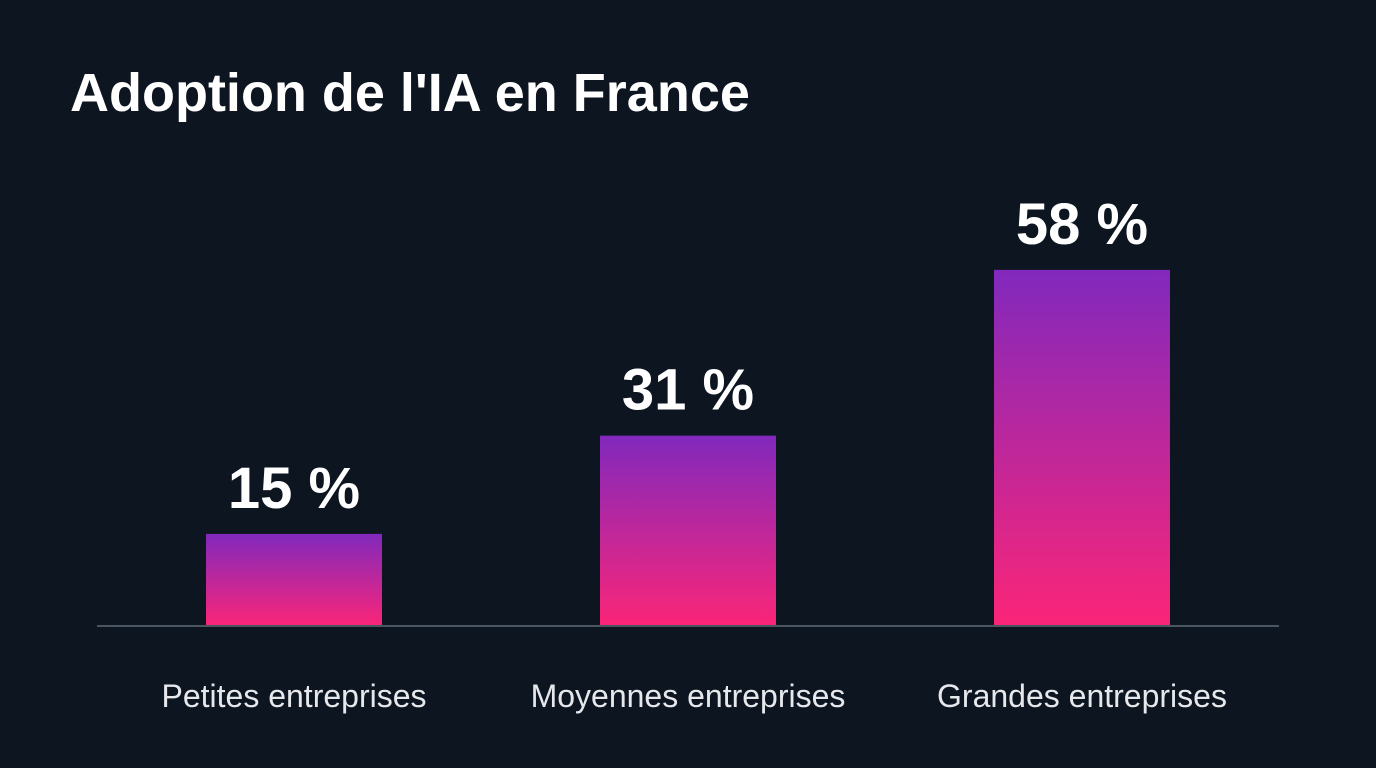 This screenshot has height=768, width=1376. Describe the element at coordinates (1082, 696) in the screenshot. I see `category-label-3: Grandes entreprises` at that location.